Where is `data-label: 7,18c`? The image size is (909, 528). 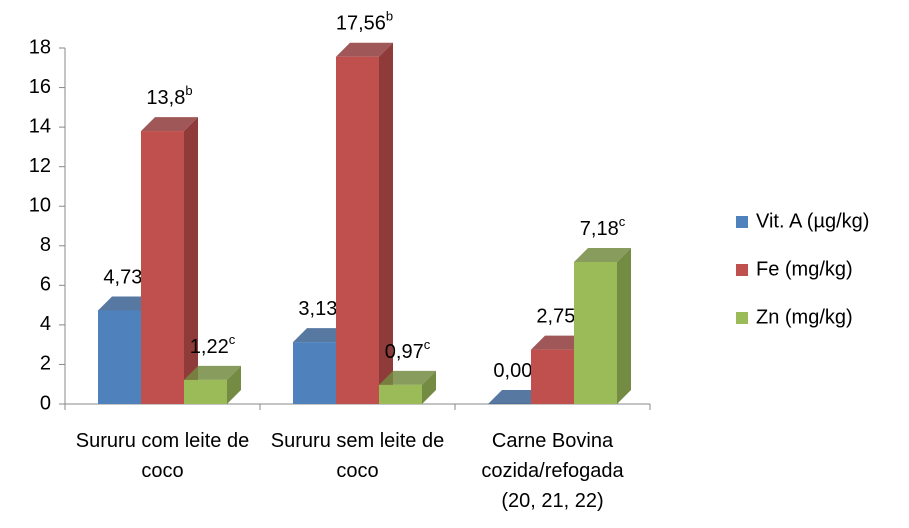 data-label: 7,18c is located at coordinates (603, 227).